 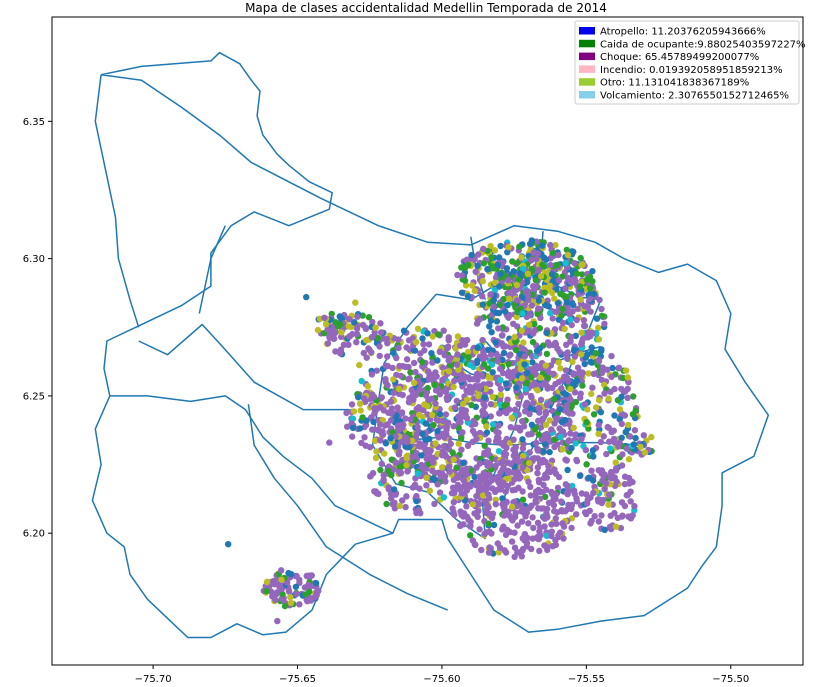 I want to click on y-tick-label-1: 6.25, so click(x=34, y=396).